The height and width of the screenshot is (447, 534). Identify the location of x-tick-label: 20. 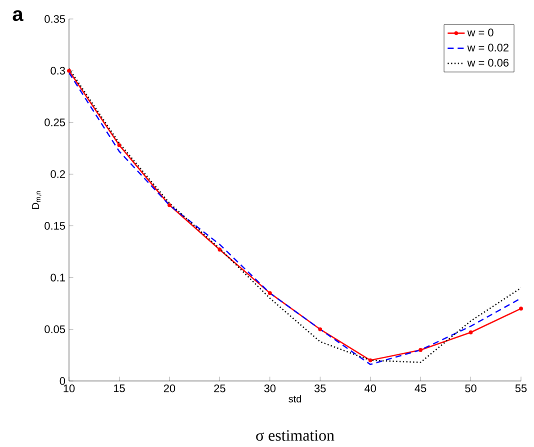
(170, 388).